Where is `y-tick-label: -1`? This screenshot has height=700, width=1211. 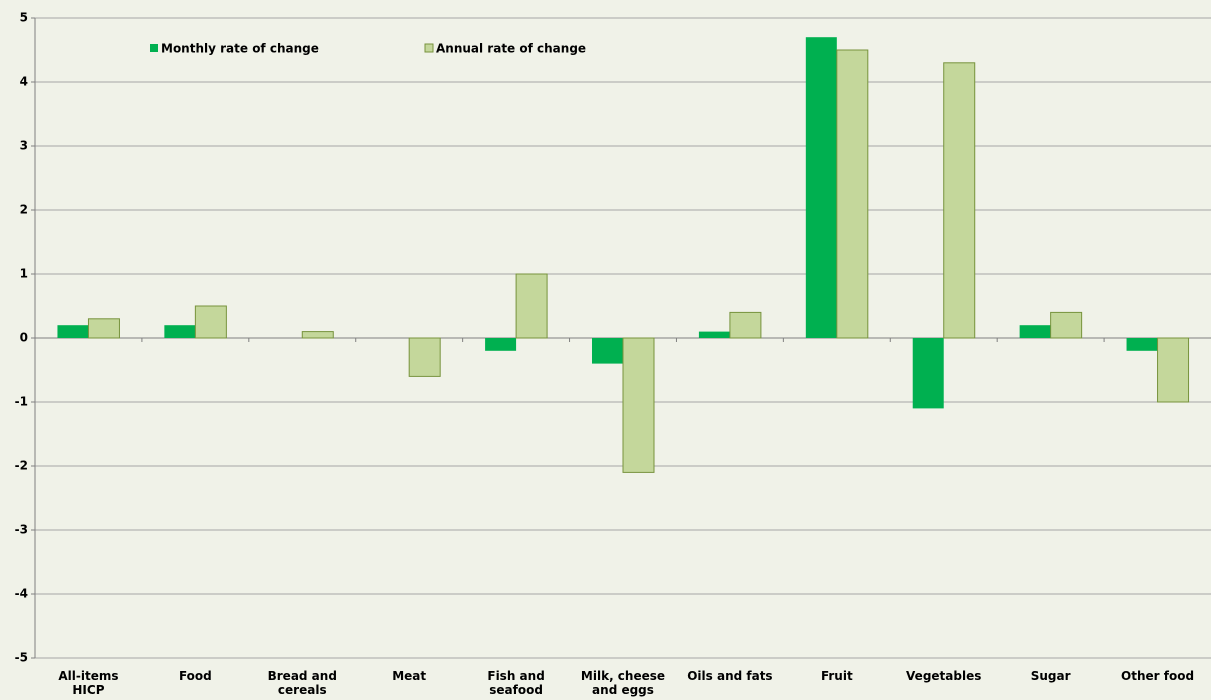
y-tick-label: -1 is located at coordinates (21, 402).